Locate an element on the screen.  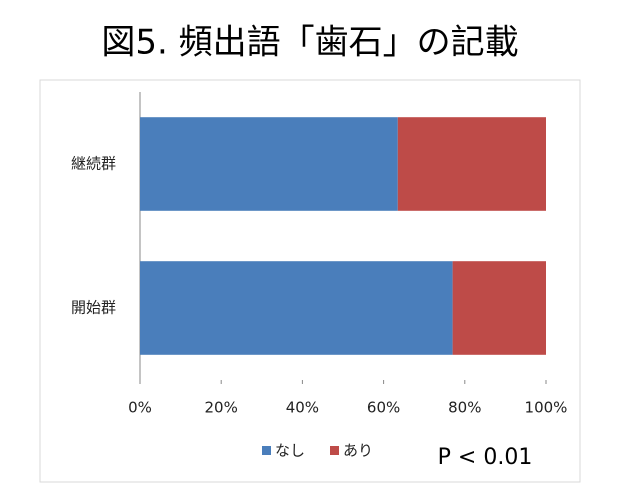
x-tick-label: 40% is located at coordinates (302, 408).